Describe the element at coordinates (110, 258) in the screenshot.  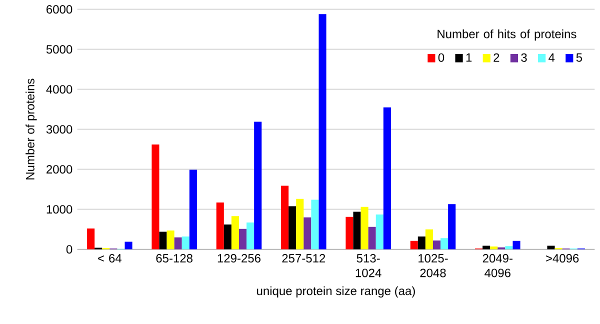
I see `x-tick-label: < 64` at that location.